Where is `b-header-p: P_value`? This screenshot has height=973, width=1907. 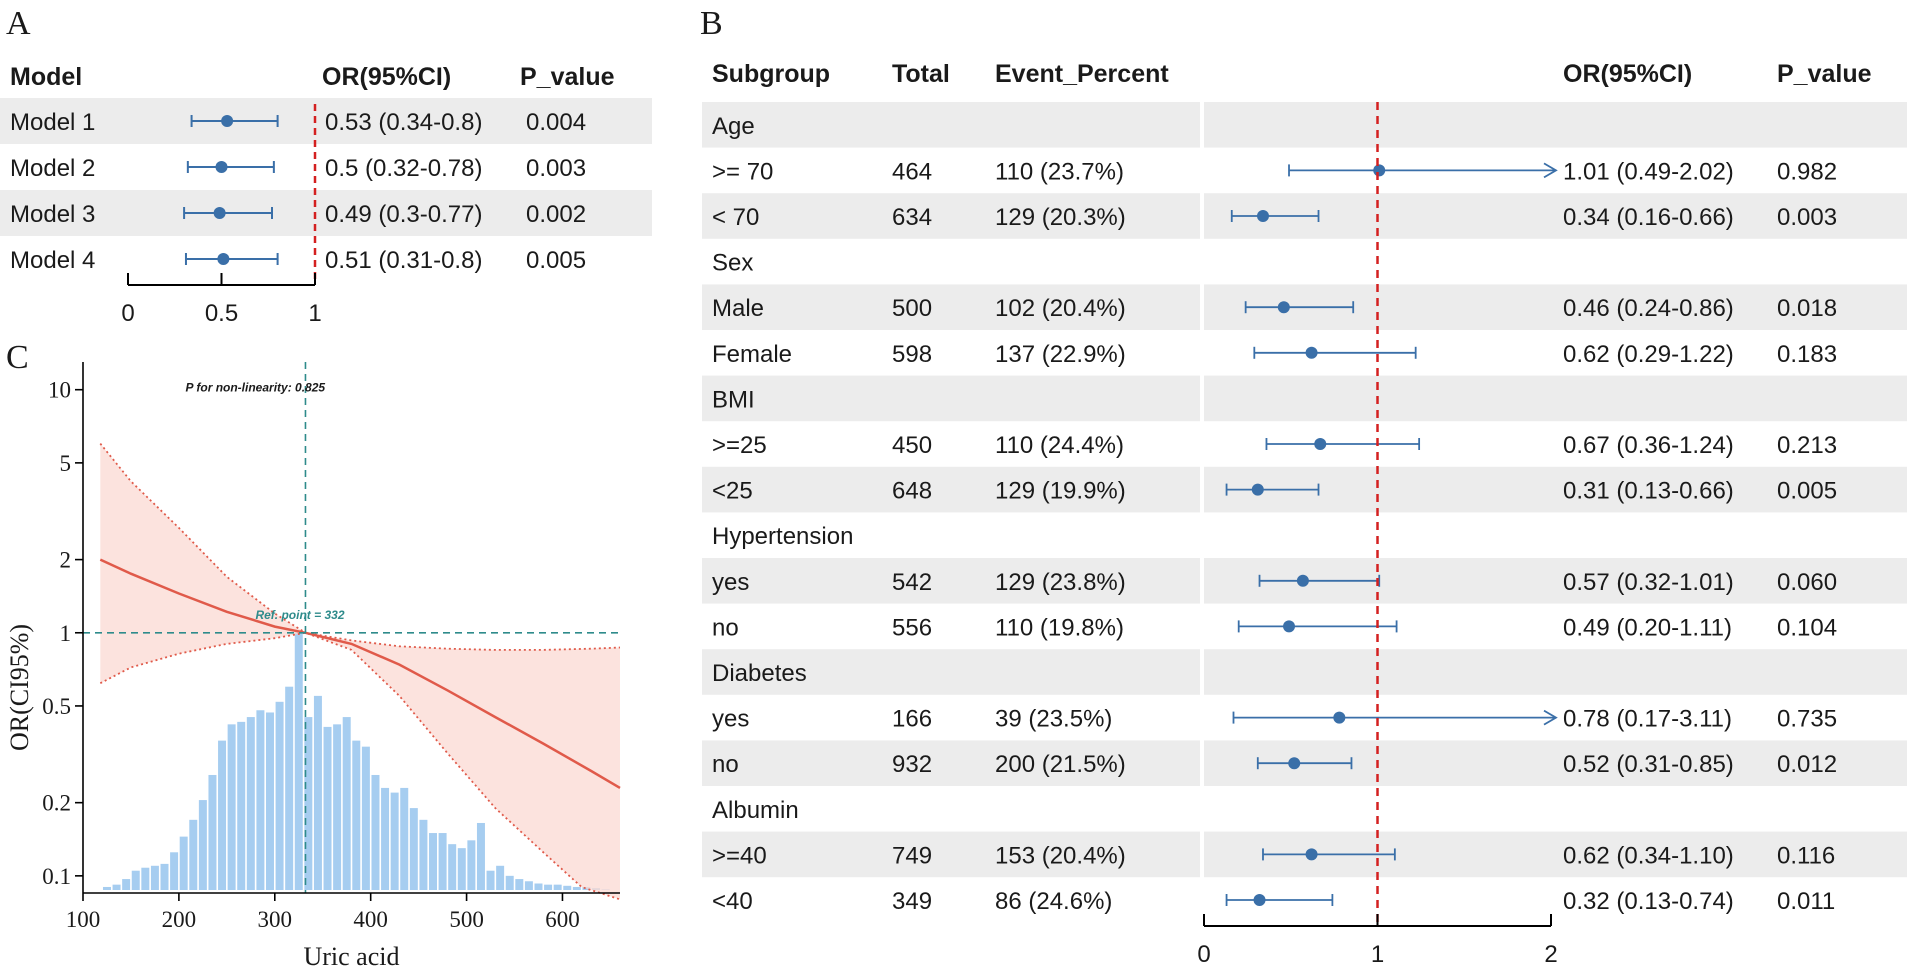 b-header-p: P_value is located at coordinates (1824, 74).